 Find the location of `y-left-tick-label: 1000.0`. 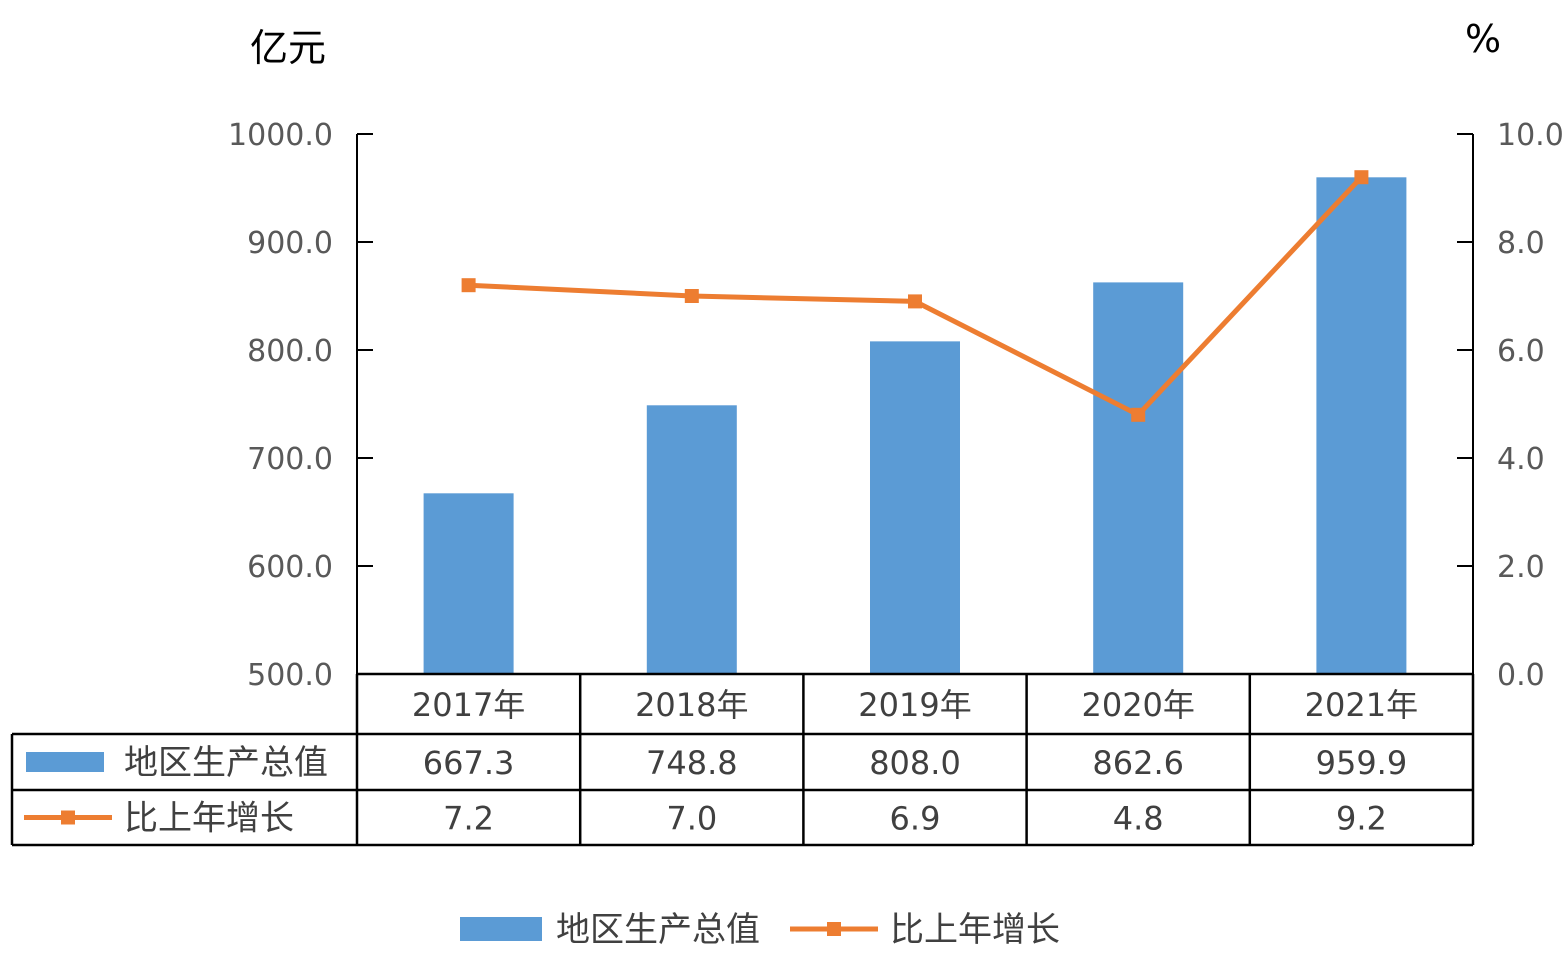

y-left-tick-label: 1000.0 is located at coordinates (280, 135).